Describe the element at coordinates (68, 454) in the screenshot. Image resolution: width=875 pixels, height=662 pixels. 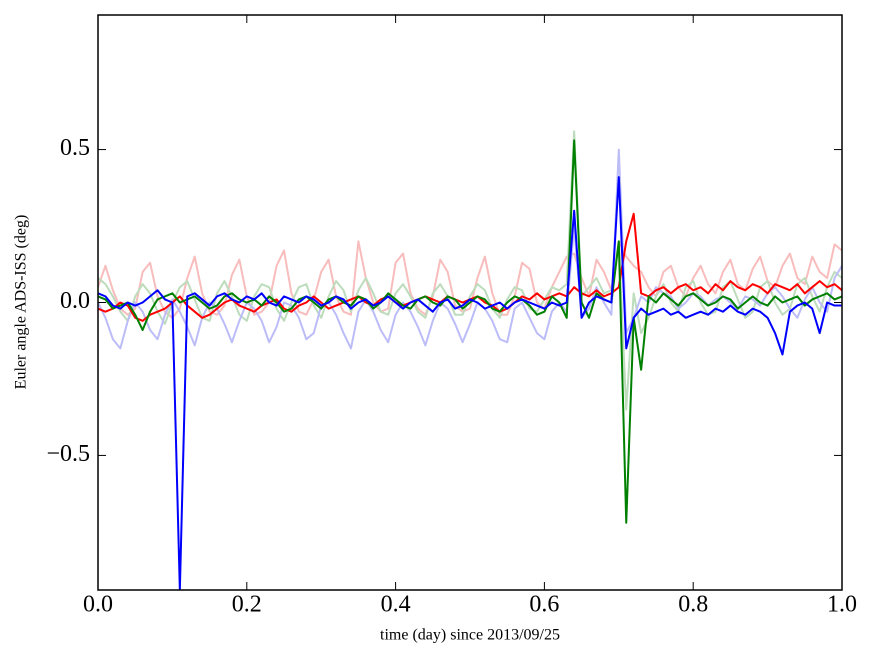
I see `y-tick-label: −0.5` at that location.